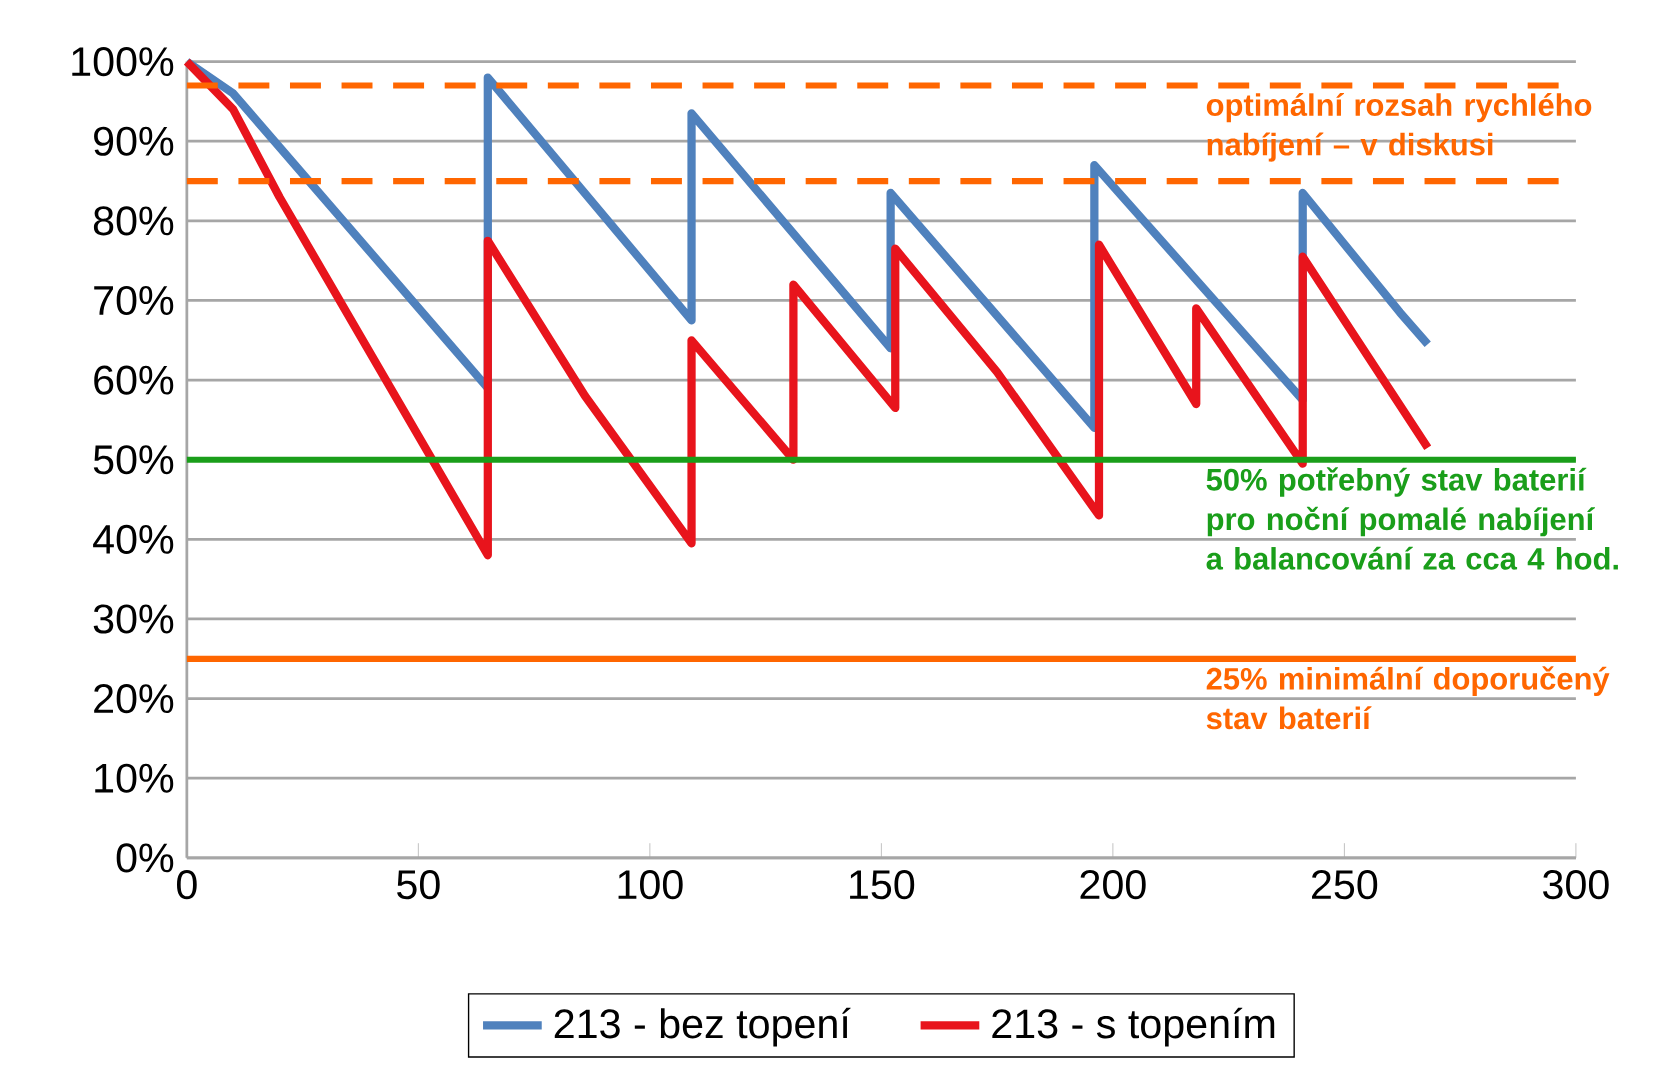 This screenshot has height=1077, width=1662. I want to click on x-tick-label: 150, so click(882, 885).